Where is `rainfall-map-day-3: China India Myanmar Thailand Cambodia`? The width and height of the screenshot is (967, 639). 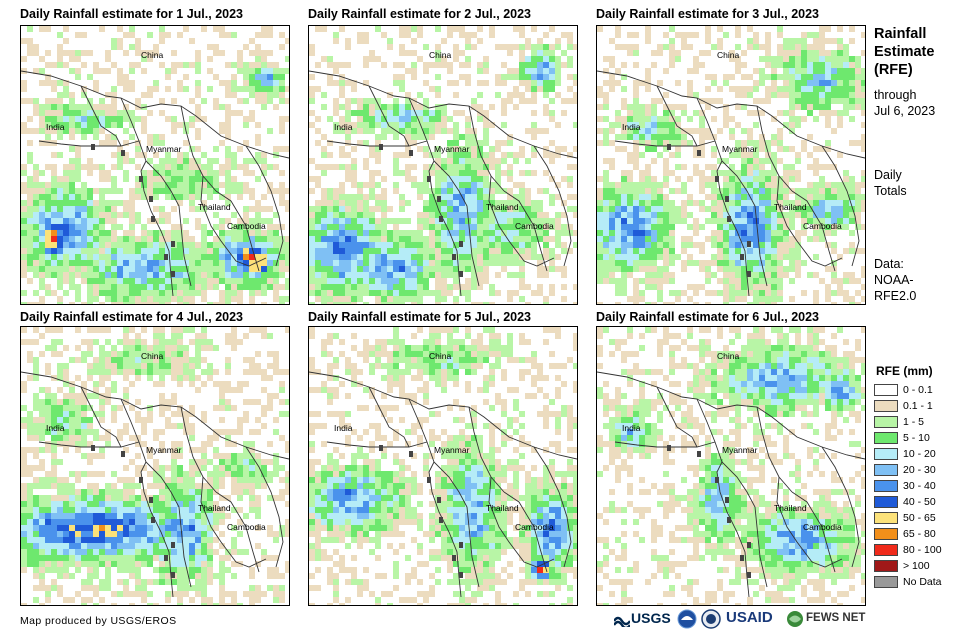 rainfall-map-day-3: China India Myanmar Thailand Cambodia is located at coordinates (731, 165).